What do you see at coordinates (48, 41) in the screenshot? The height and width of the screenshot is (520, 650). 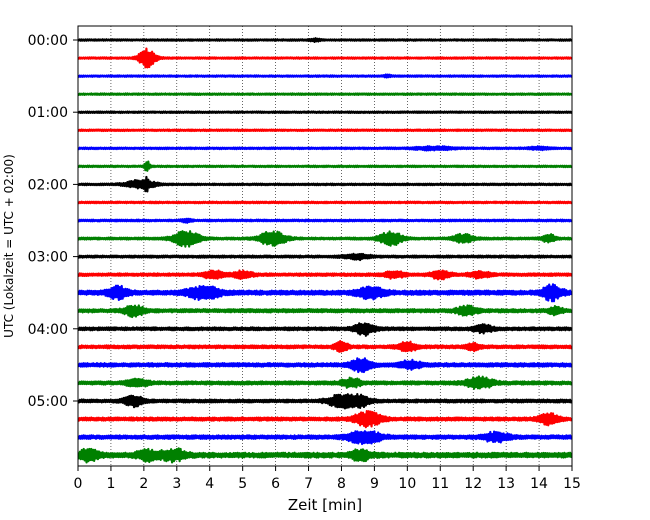 I see `y-tick-label: 00:00` at bounding box center [48, 41].